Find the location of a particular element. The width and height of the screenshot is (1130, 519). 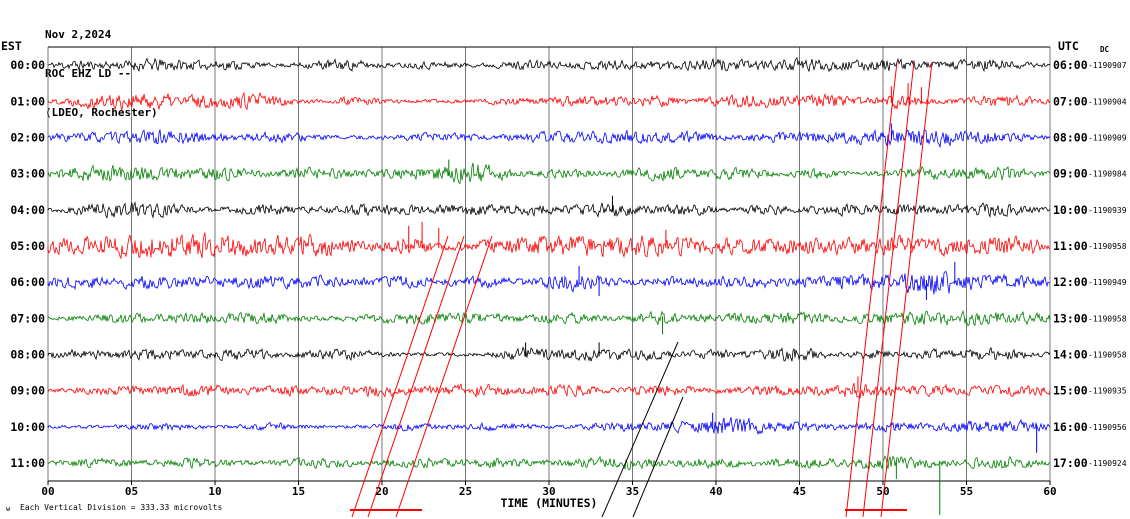

row-counter: -1190949 is located at coordinates (1107, 282).